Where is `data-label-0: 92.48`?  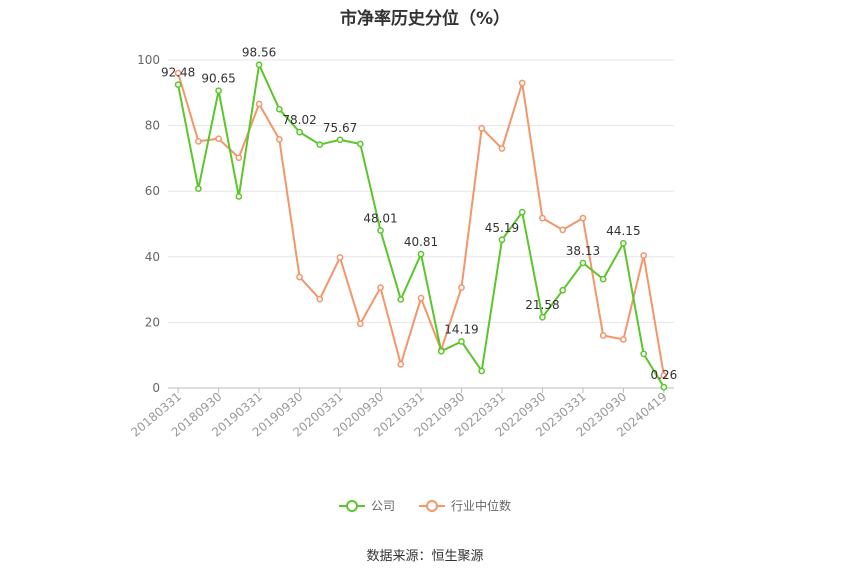 data-label-0: 92.48 is located at coordinates (178, 73).